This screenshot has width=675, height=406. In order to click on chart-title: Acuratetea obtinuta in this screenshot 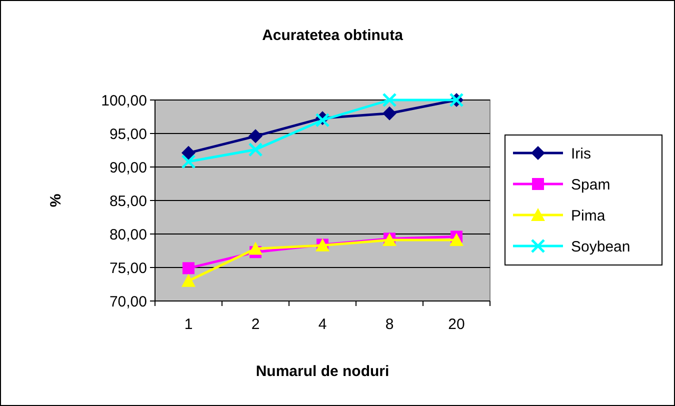, I will do `click(333, 35)`.